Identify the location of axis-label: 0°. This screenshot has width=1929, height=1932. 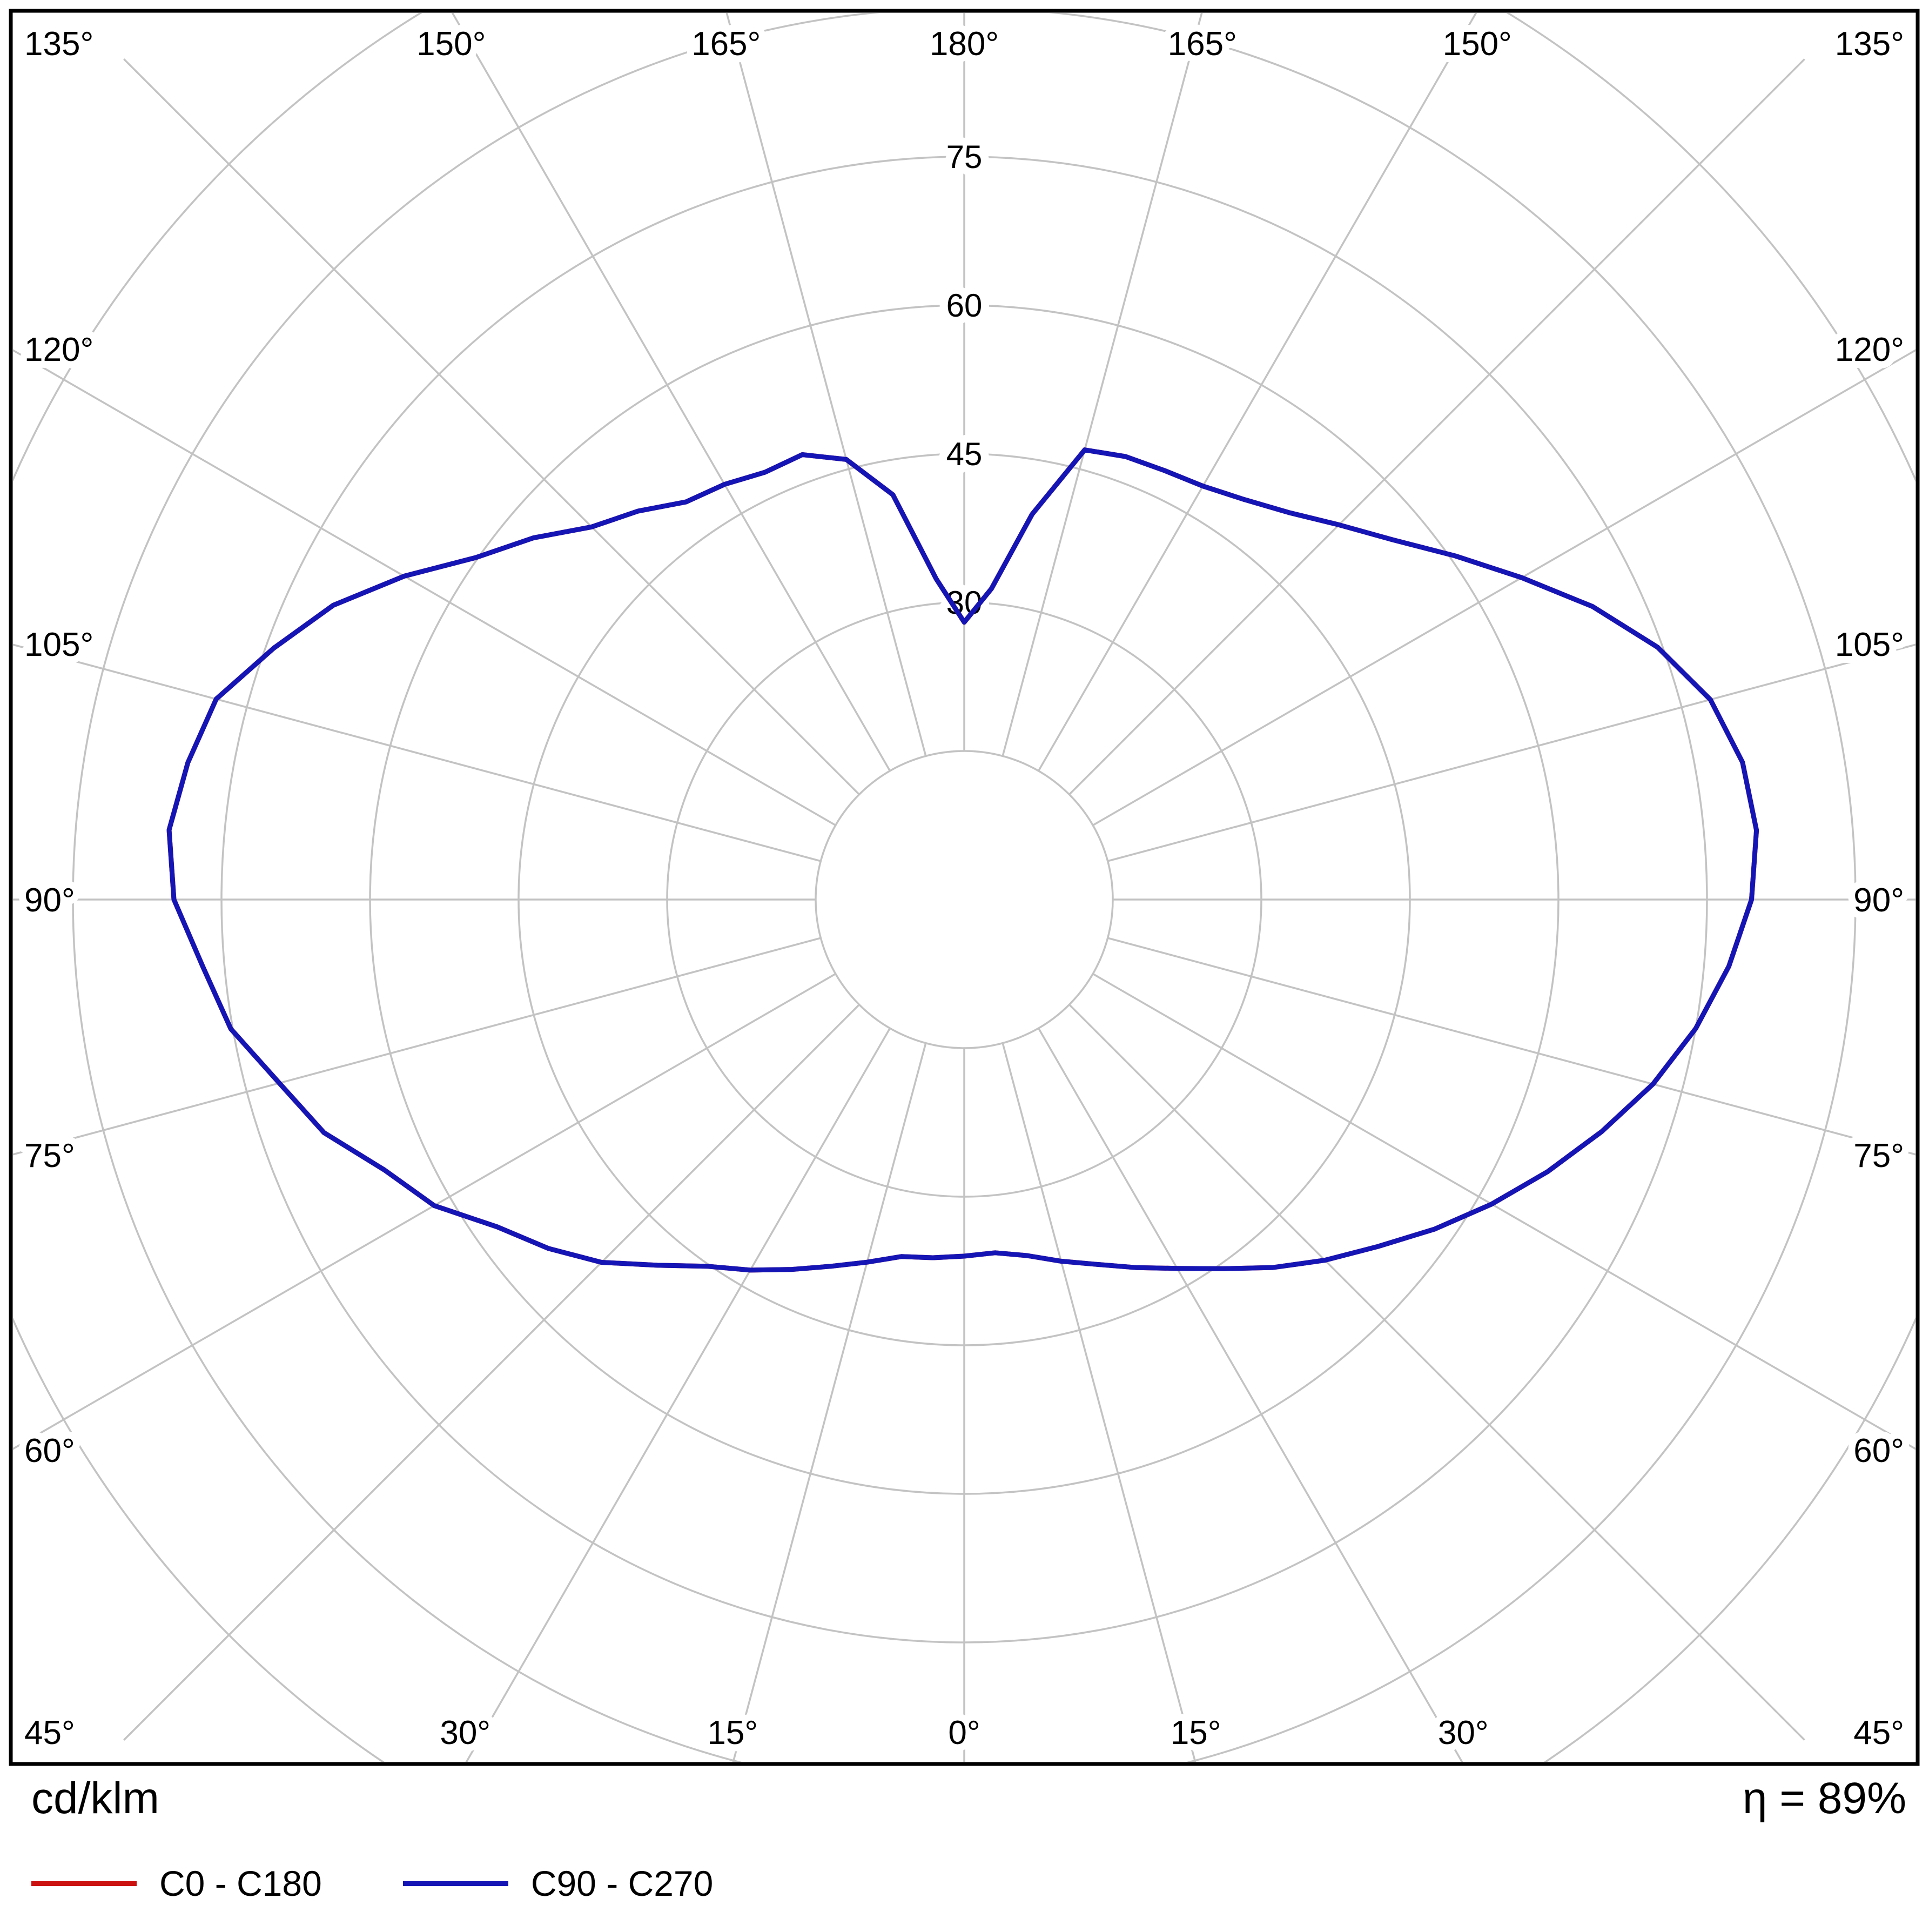
(964, 1733).